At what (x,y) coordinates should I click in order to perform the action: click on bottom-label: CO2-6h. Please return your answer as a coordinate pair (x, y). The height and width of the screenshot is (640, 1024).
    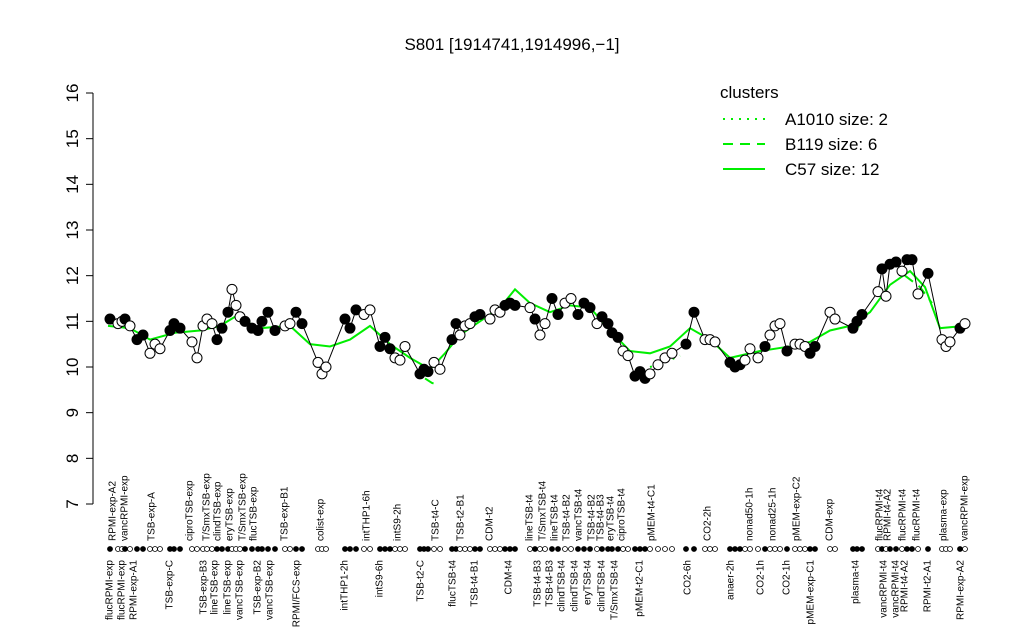
    Looking at the image, I should click on (688, 577).